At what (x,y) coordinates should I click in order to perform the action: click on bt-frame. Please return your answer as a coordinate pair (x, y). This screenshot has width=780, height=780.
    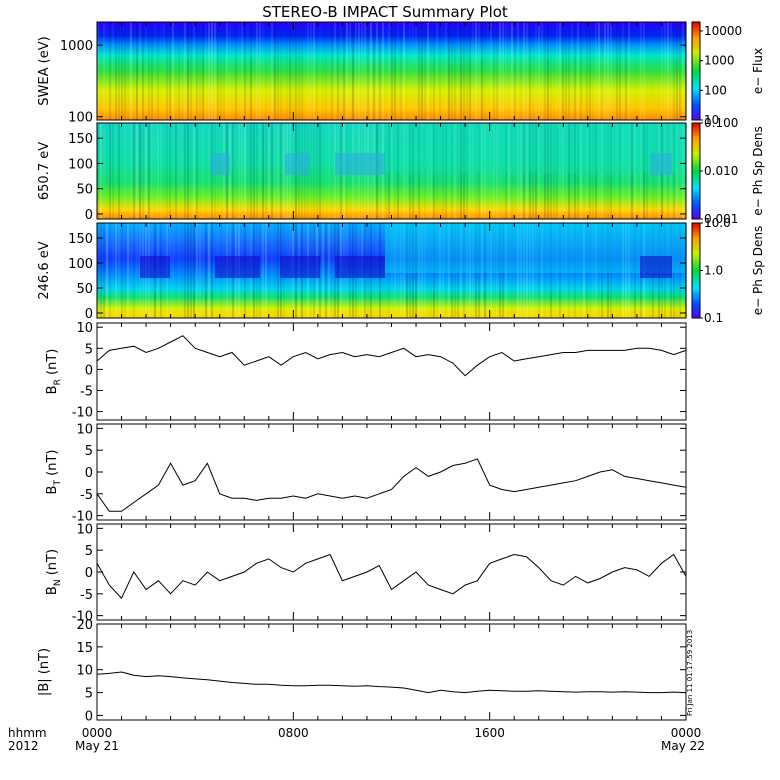
    Looking at the image, I should click on (391, 472).